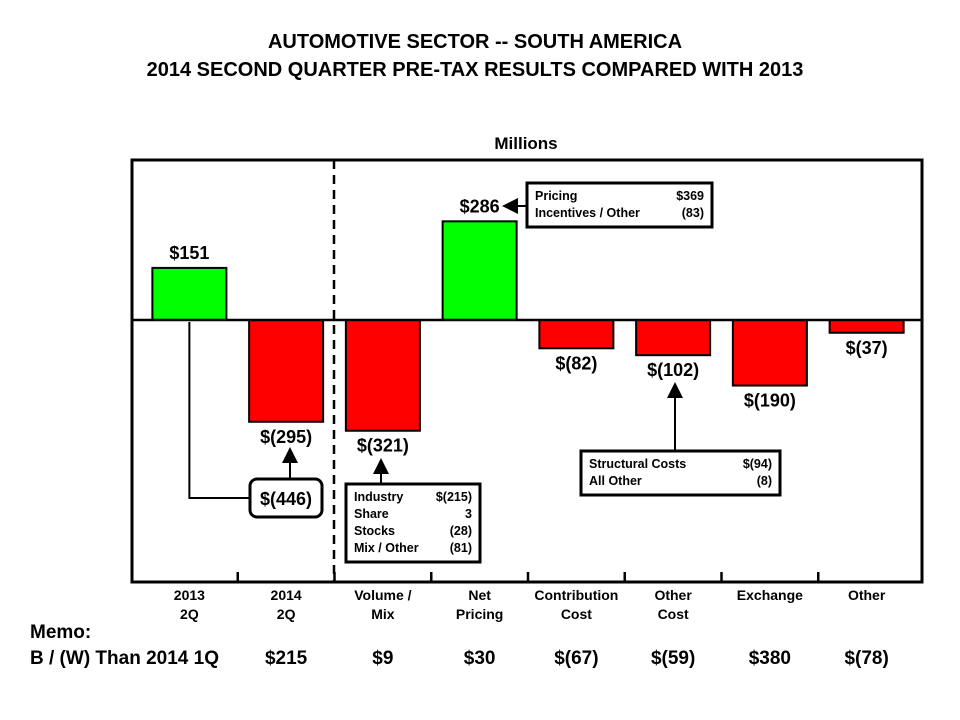 This screenshot has height=720, width=960. Describe the element at coordinates (480, 658) in the screenshot. I see `memo-value: $30` at that location.